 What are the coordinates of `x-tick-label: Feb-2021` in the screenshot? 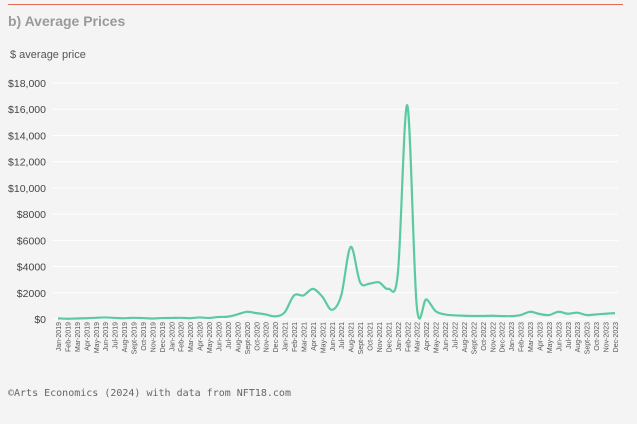 It's located at (295, 337).